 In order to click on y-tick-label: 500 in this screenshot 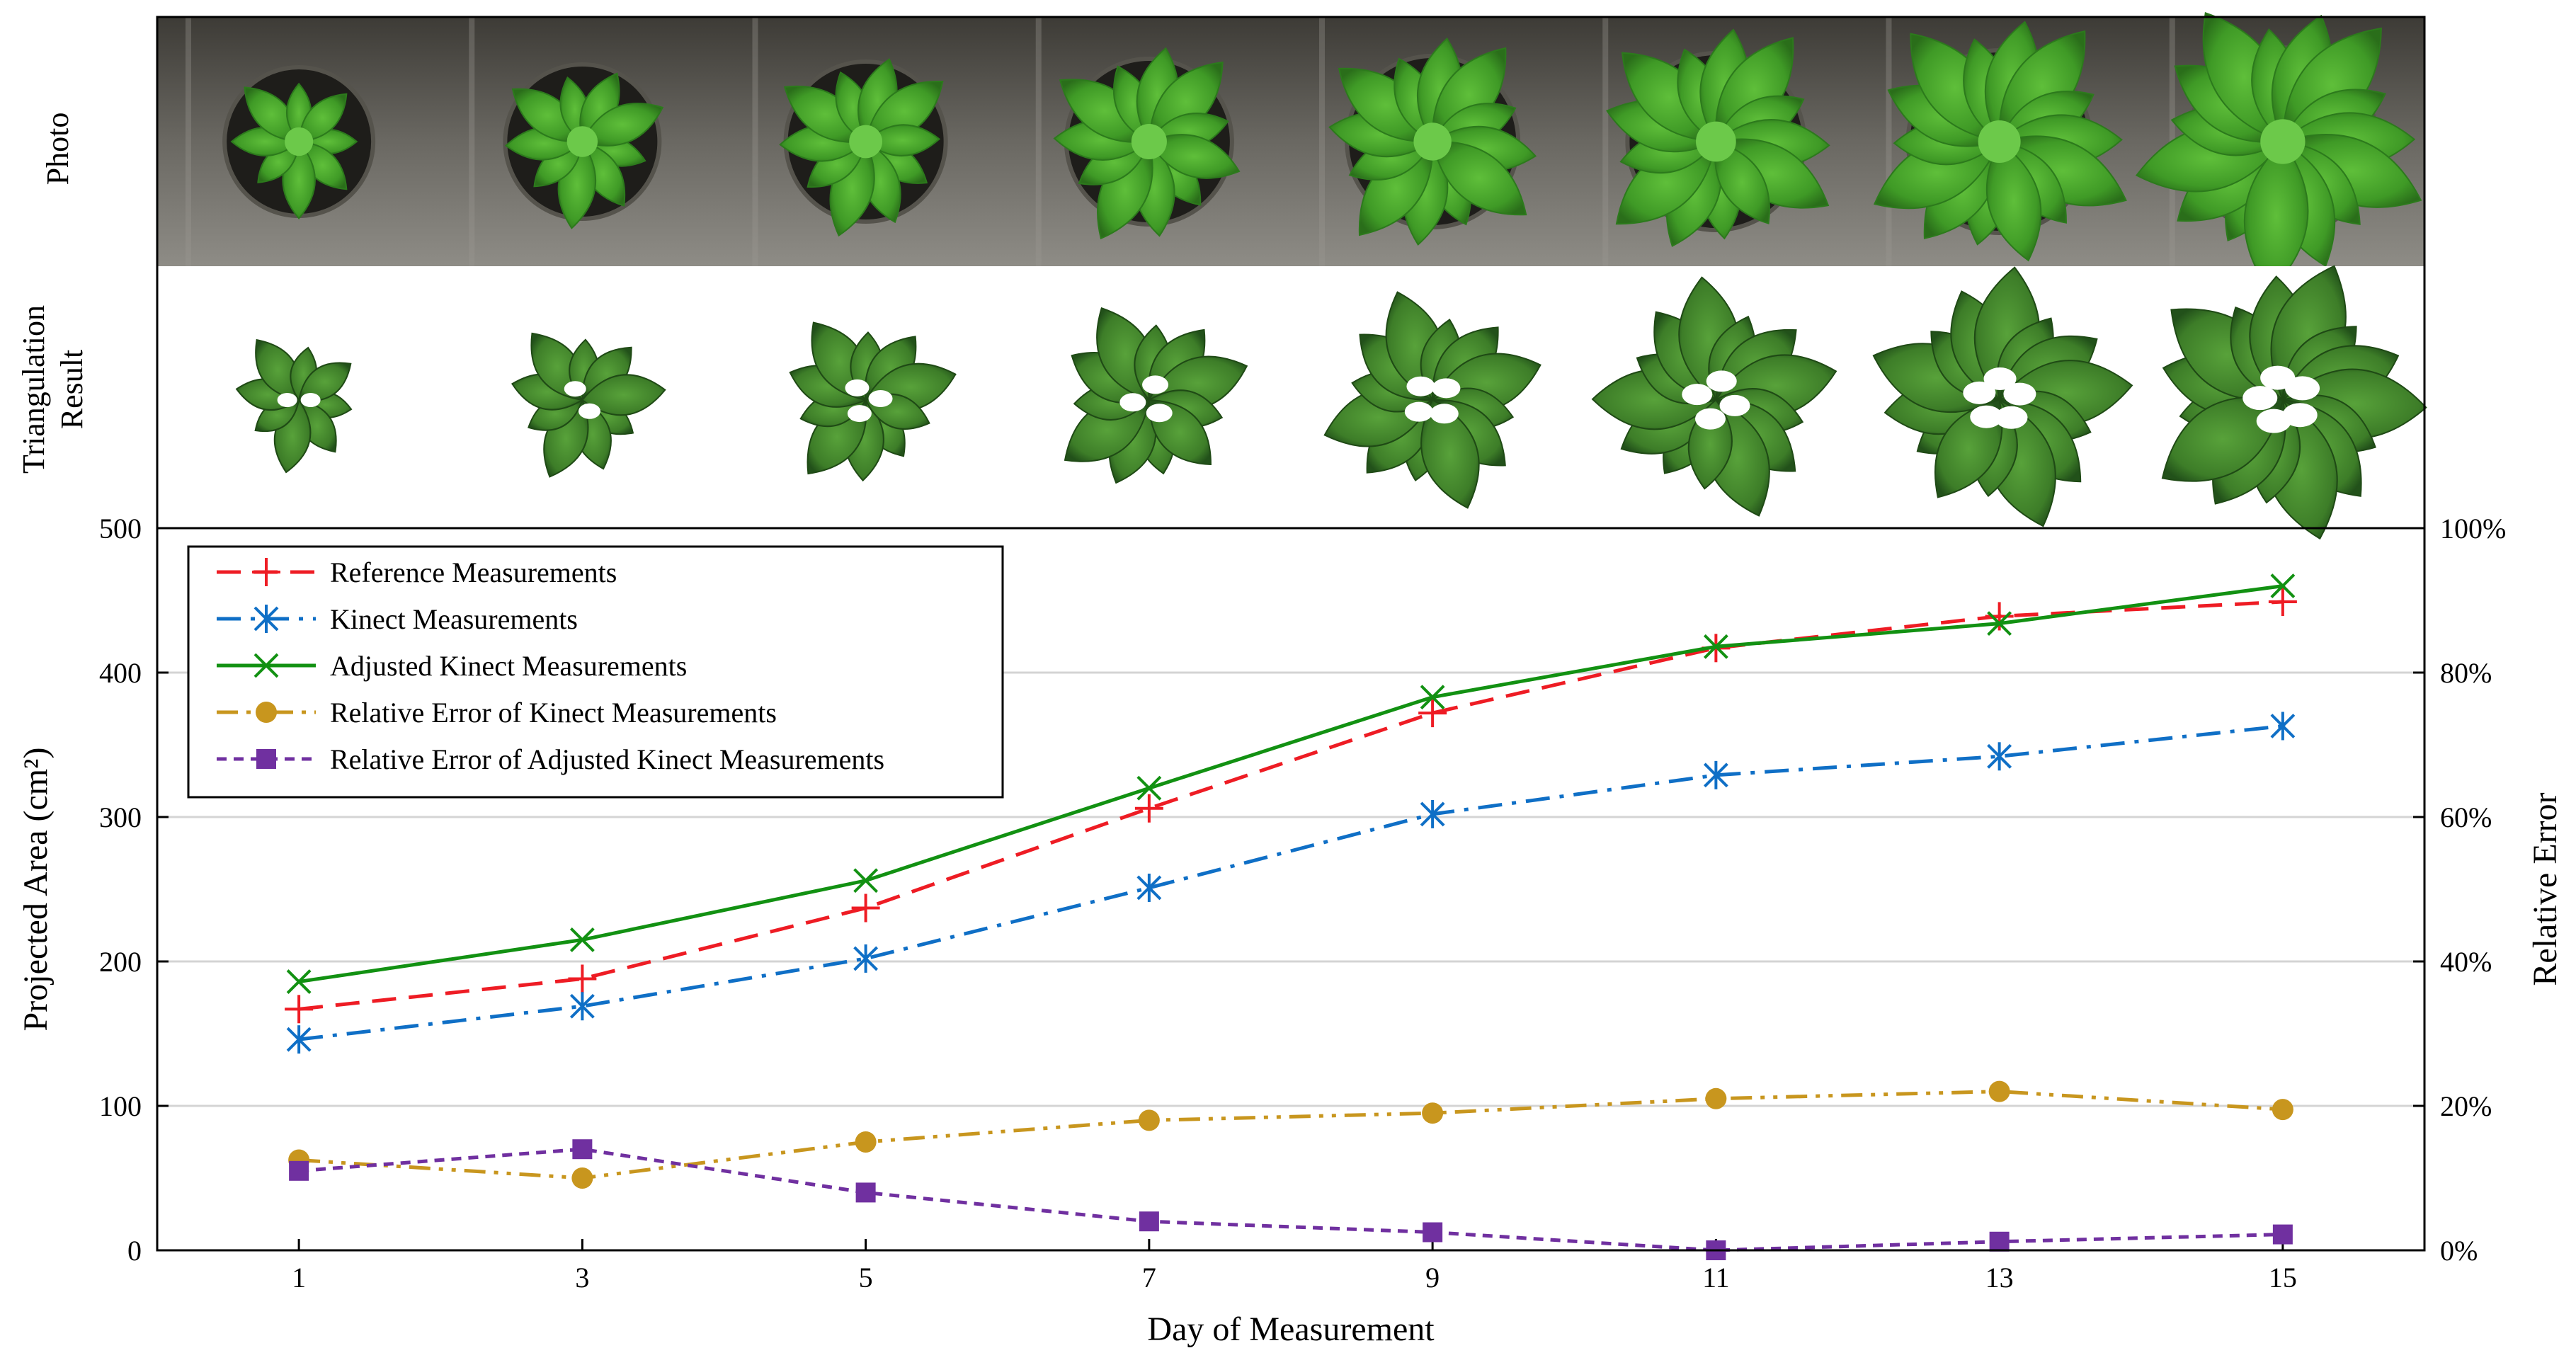, I will do `click(120, 528)`.